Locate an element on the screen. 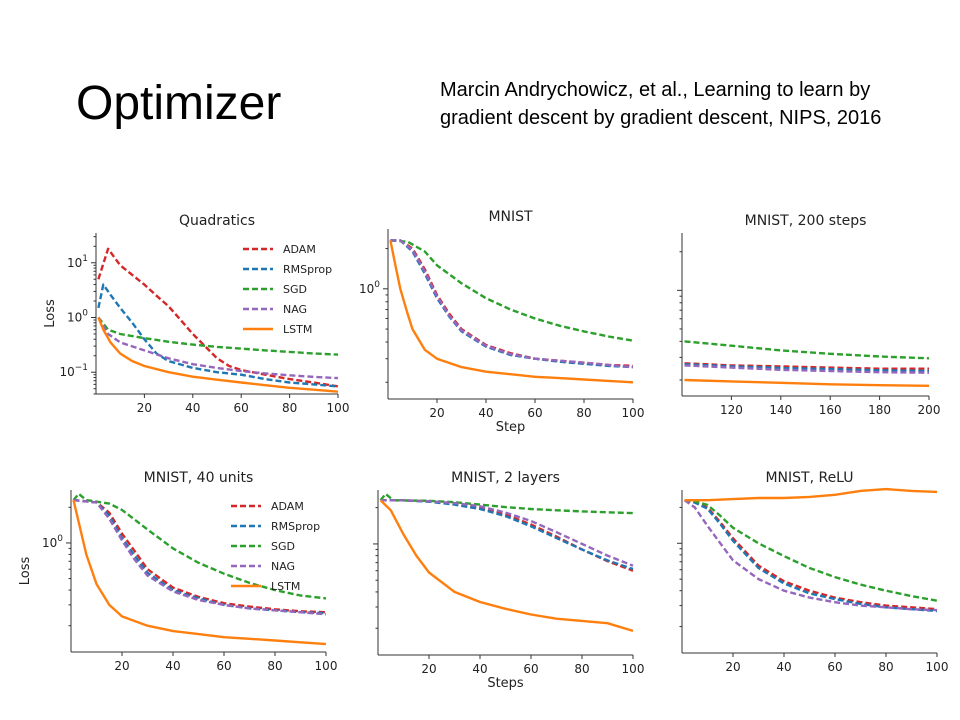 The width and height of the screenshot is (960, 720). x-tick-label: 180 is located at coordinates (879, 410).